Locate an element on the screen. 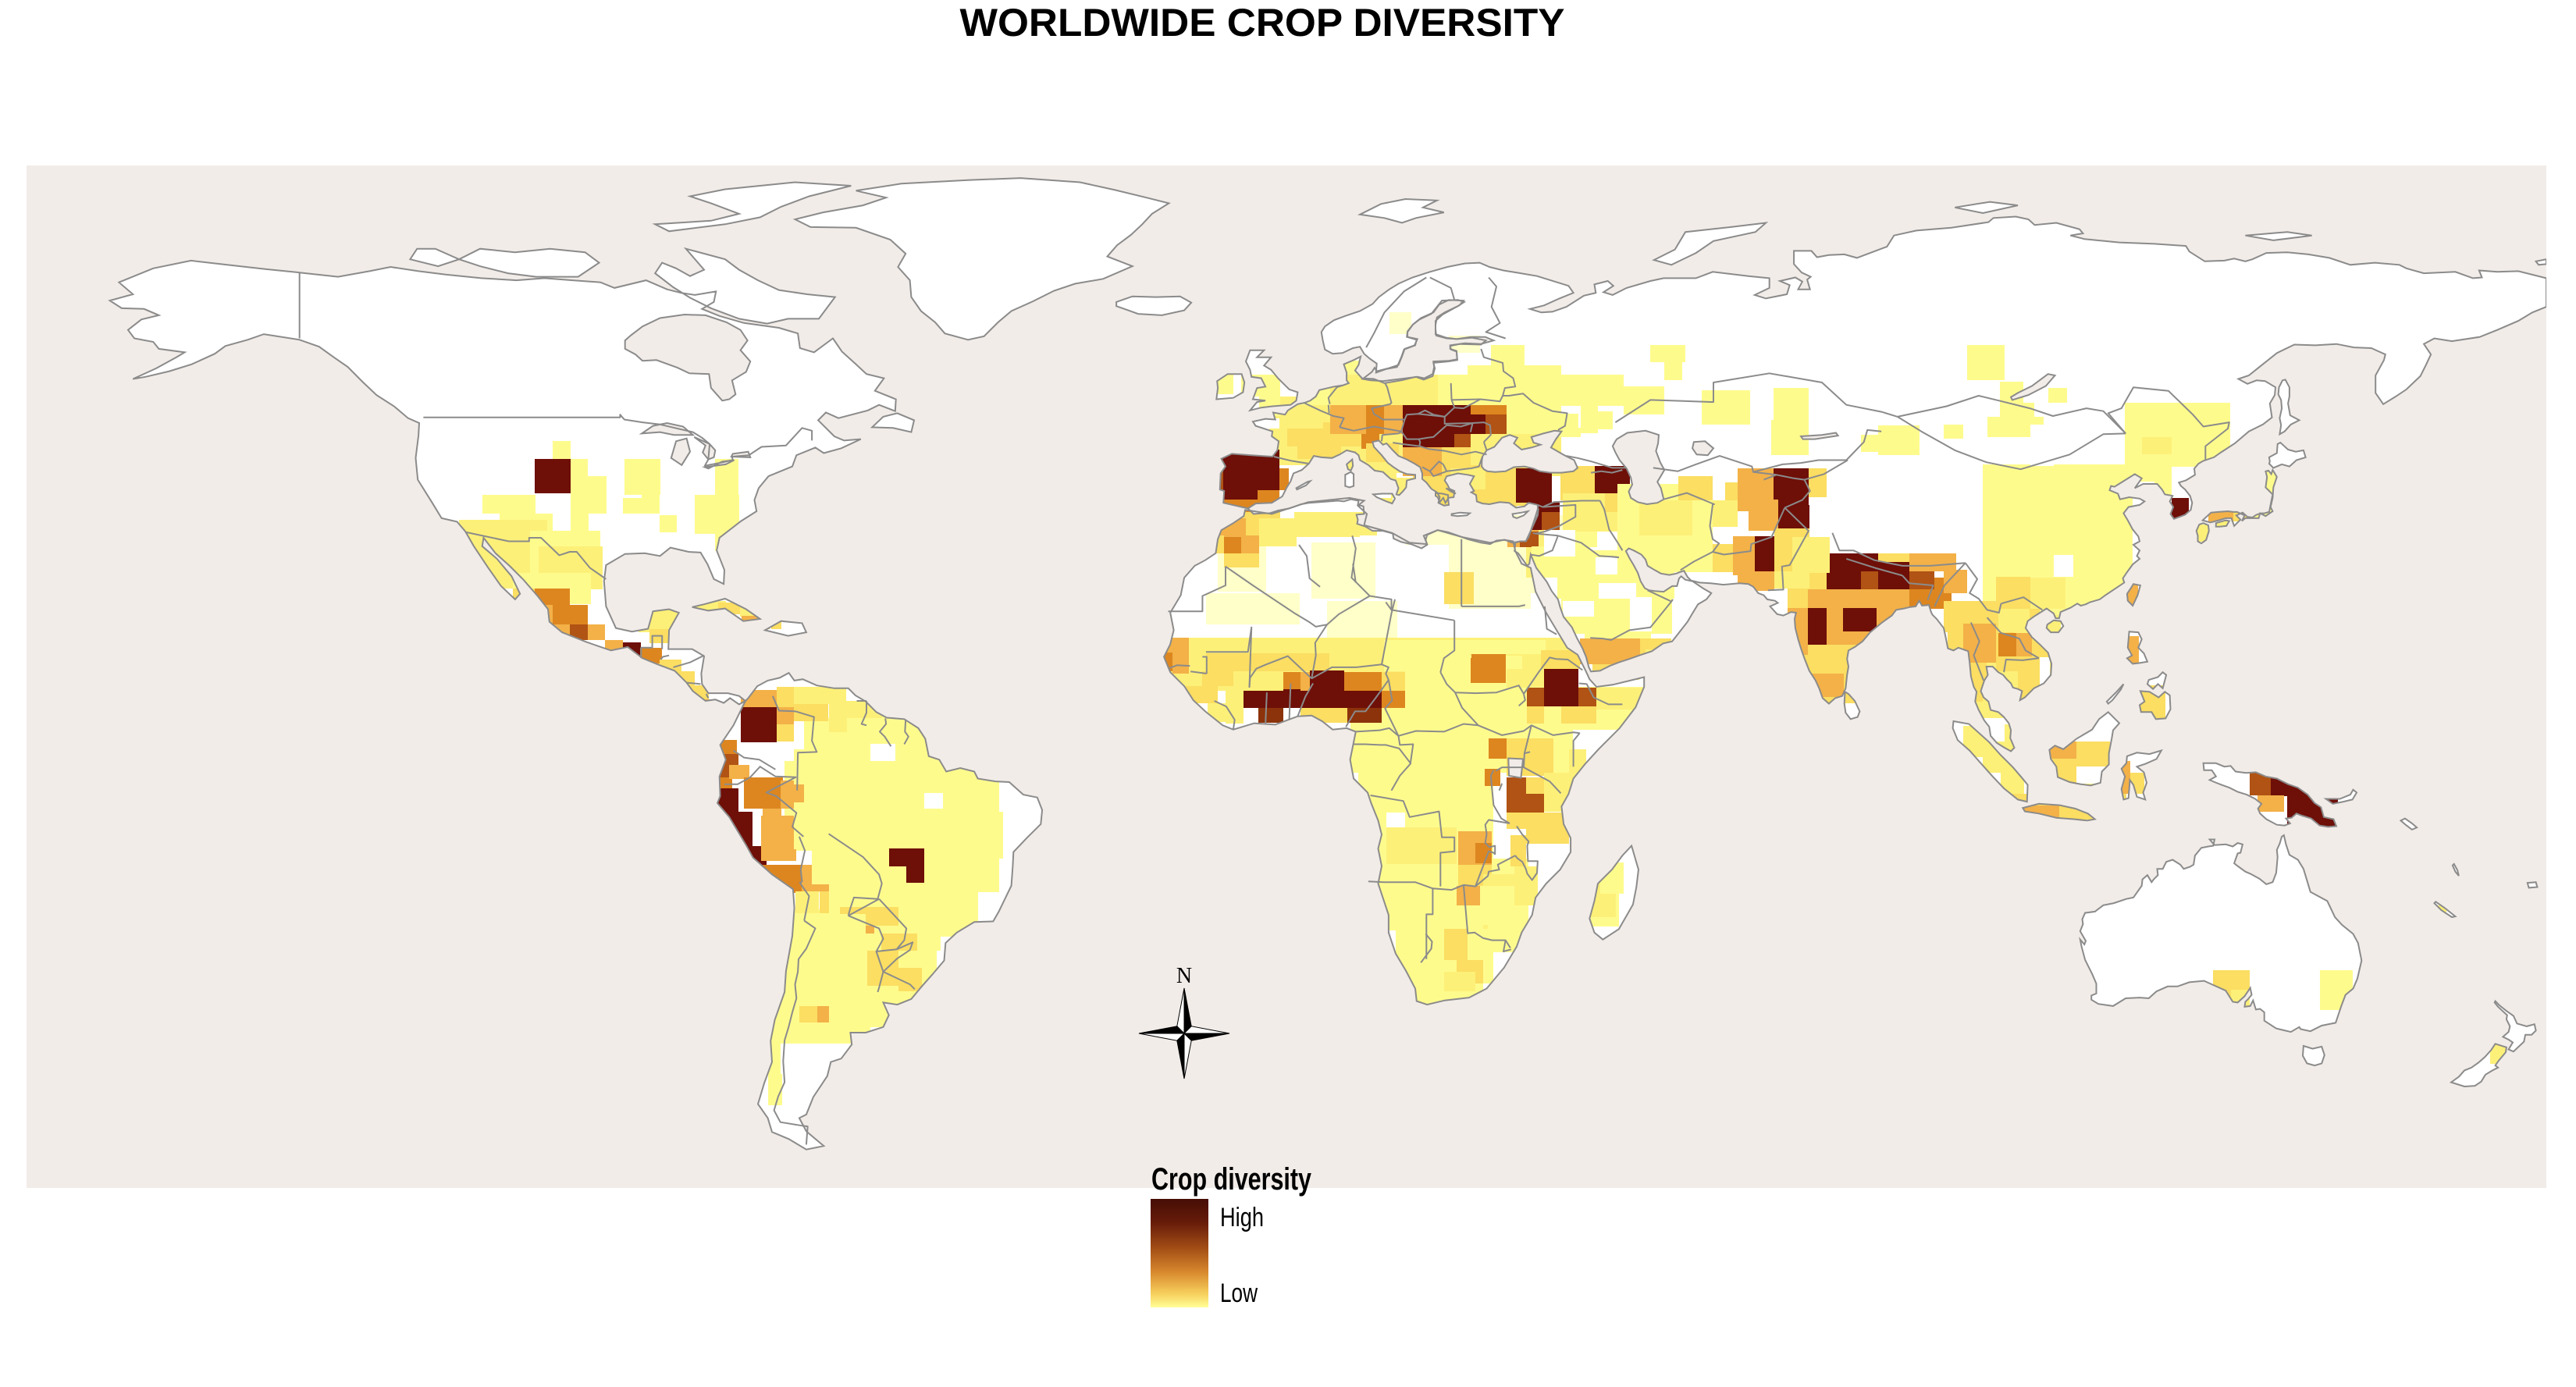 This screenshot has width=2576, height=1387. svg-text: High is located at coordinates (1242, 1217).